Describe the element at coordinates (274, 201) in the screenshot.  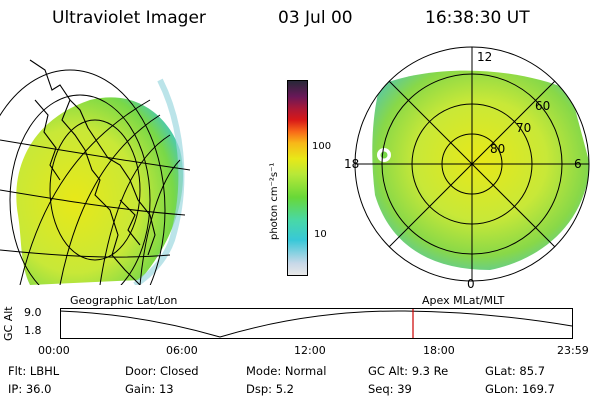
I see `colorbar-unit-label: photon cm⁻²s⁻¹` at that location.